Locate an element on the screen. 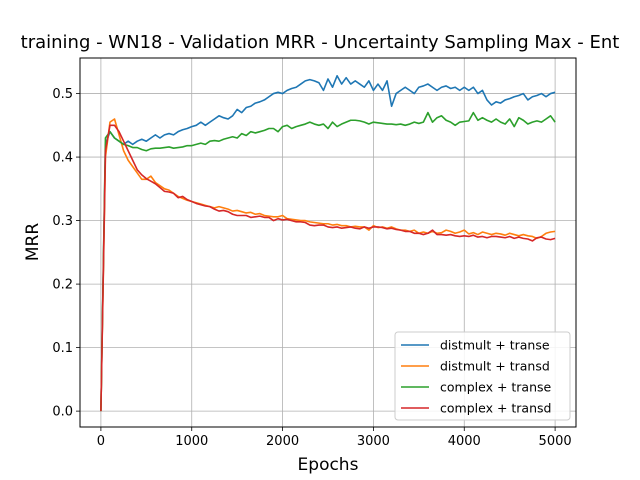 The height and width of the screenshot is (480, 640). x-tick-label: 0 is located at coordinates (101, 441).